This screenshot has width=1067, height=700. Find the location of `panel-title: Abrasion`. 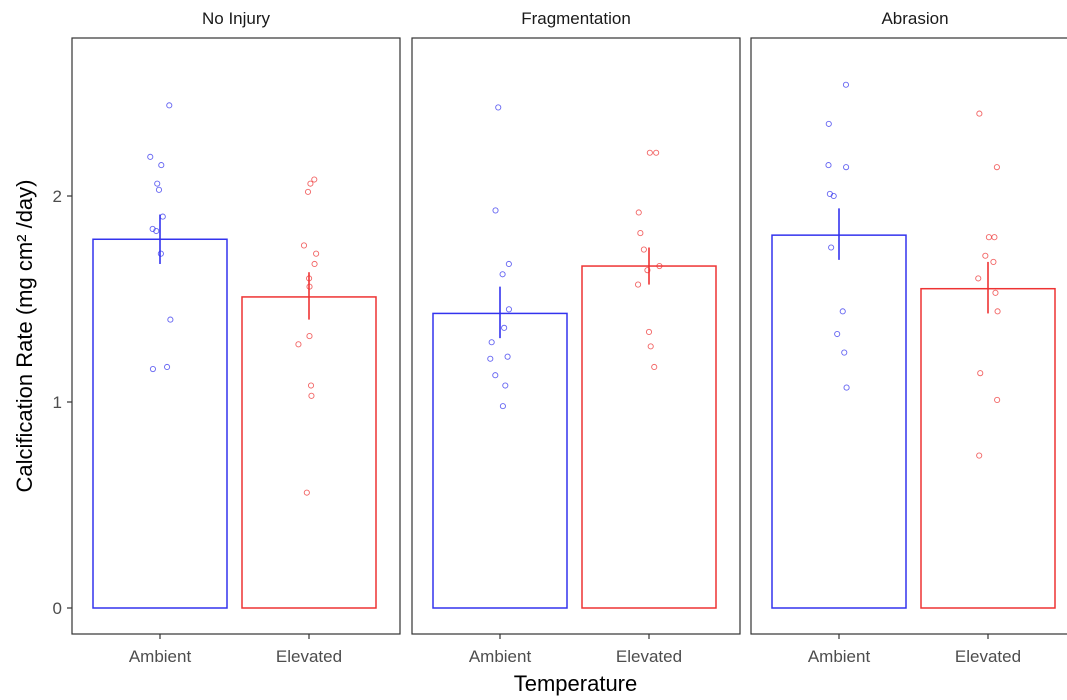

panel-title: Abrasion is located at coordinates (914, 18).